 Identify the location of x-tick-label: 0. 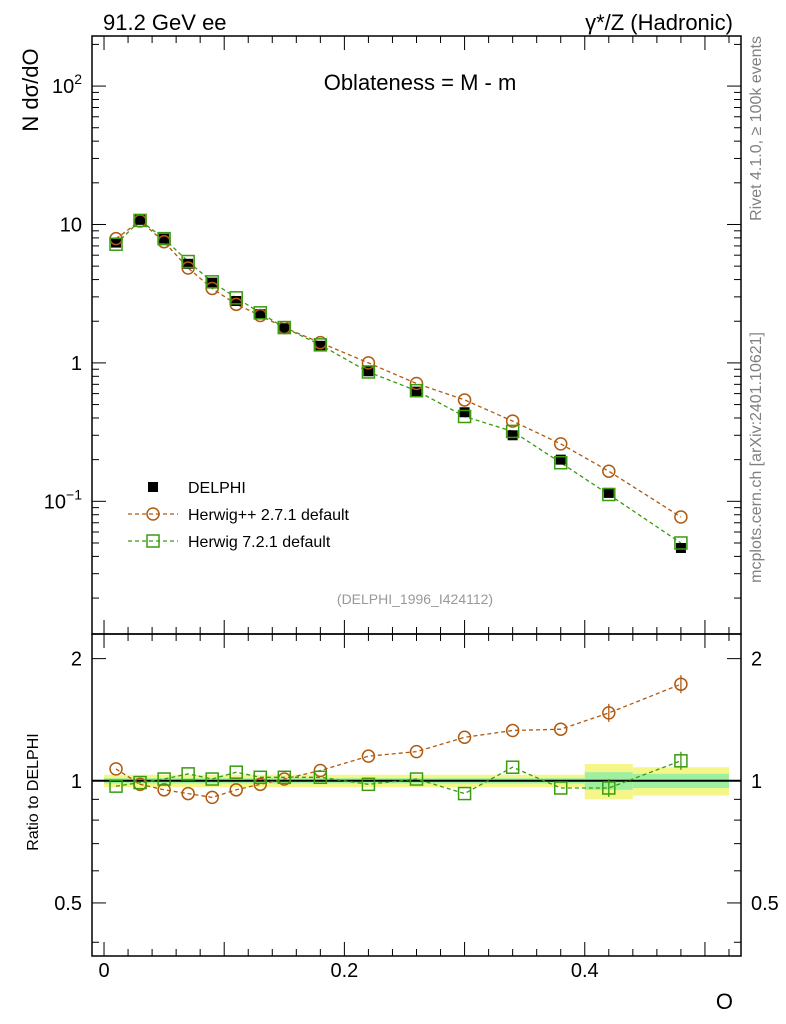
(103, 971).